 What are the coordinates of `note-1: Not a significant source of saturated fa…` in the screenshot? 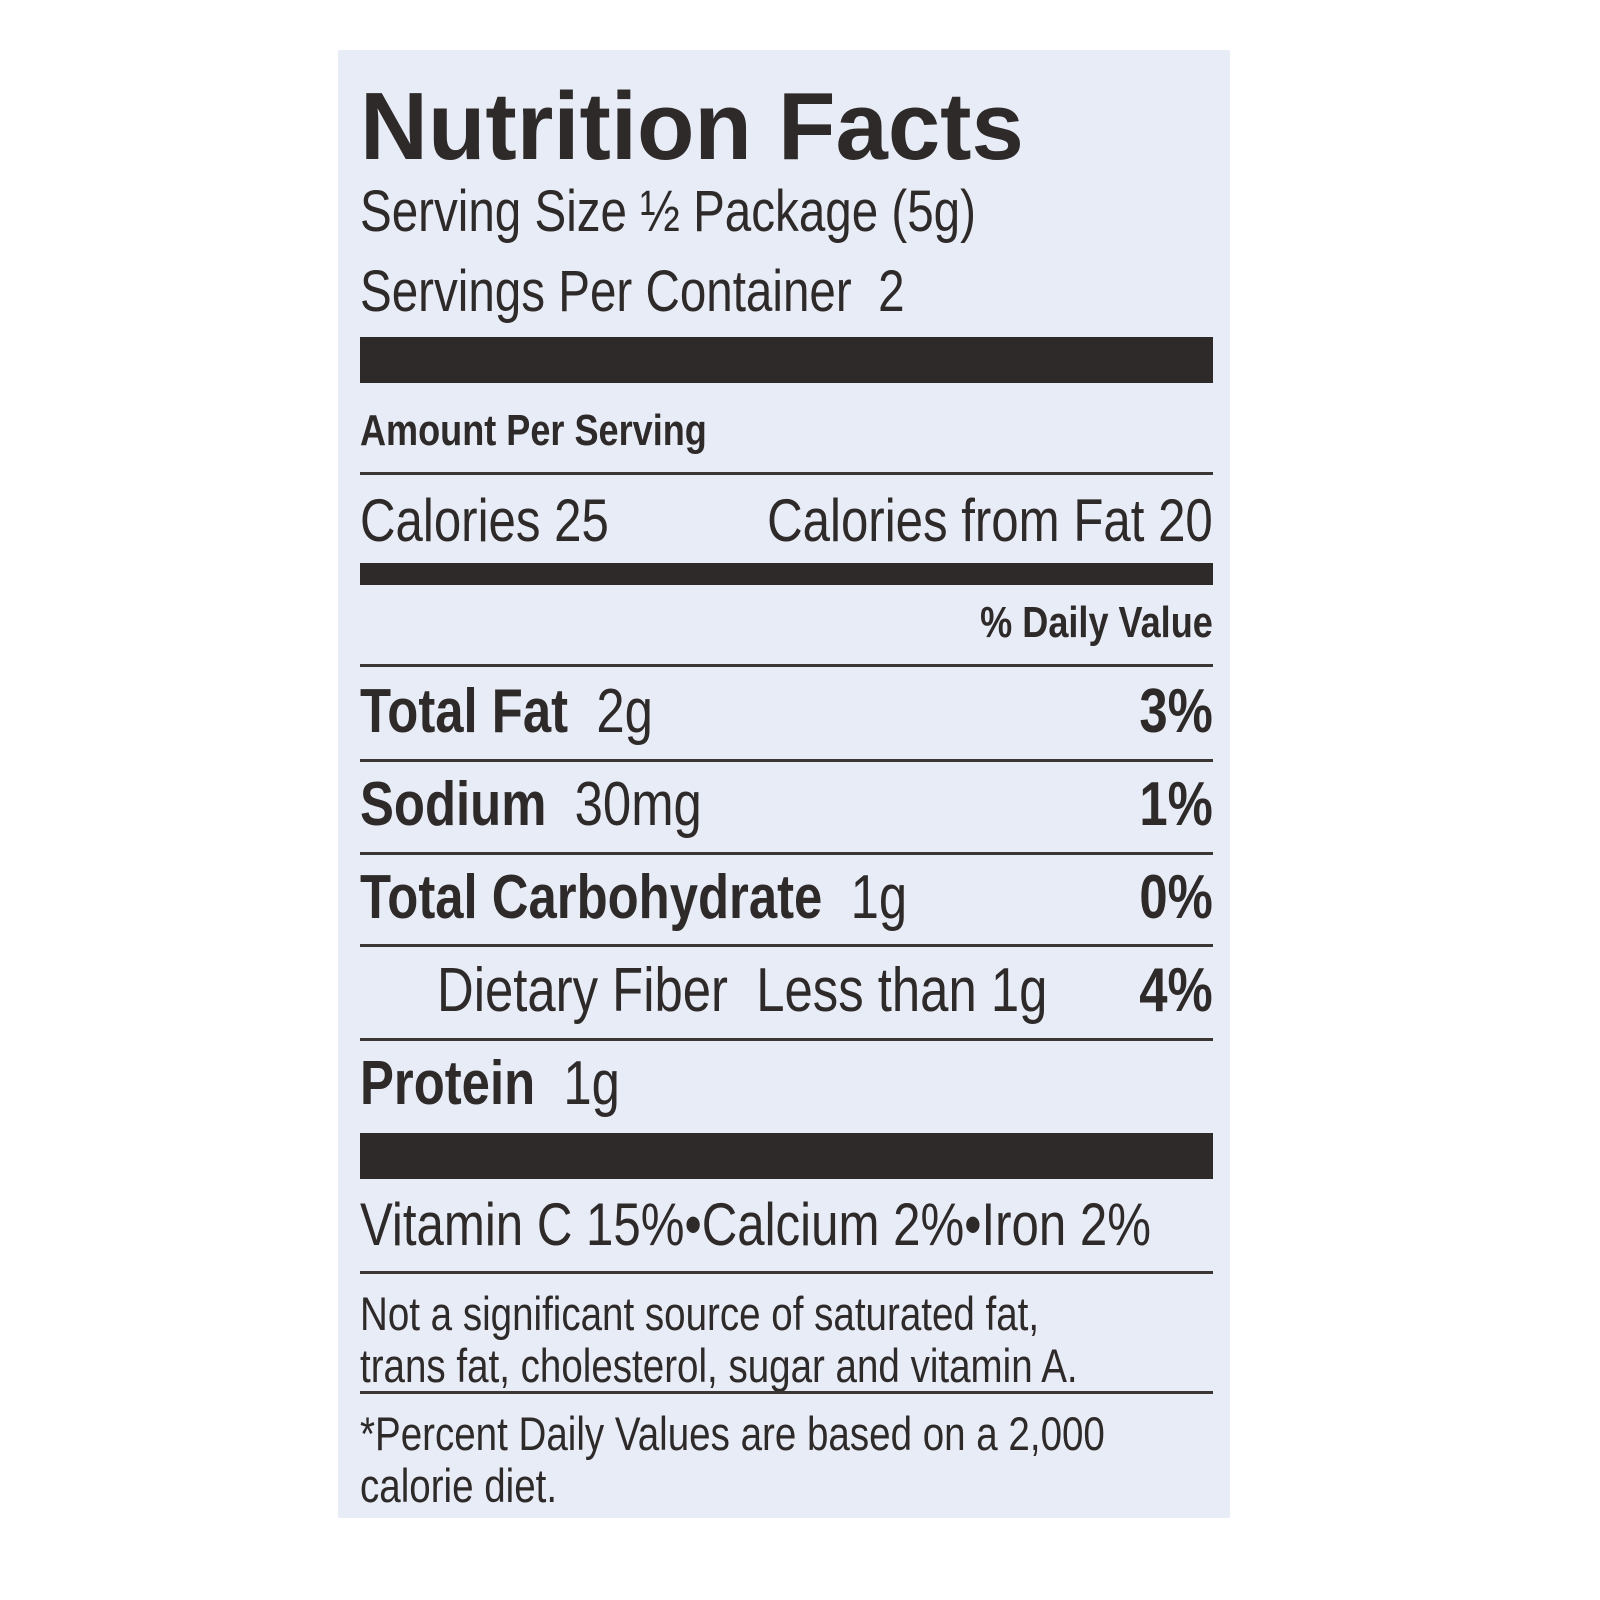 It's located at (786, 1313).